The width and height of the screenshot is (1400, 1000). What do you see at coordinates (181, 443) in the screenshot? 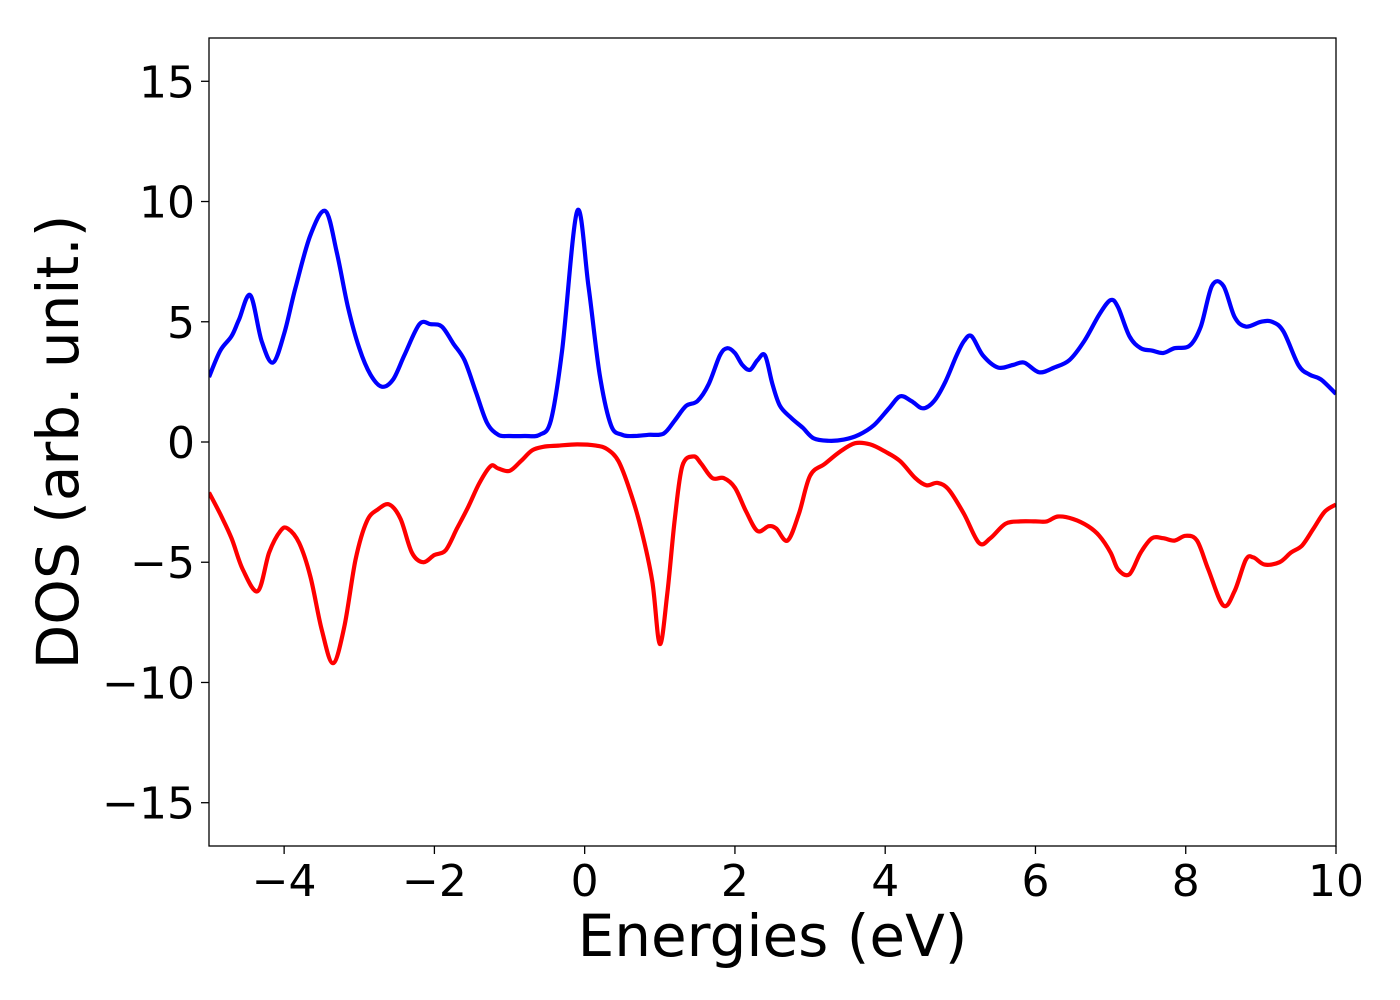
I see `y-tick-label: 0` at bounding box center [181, 443].